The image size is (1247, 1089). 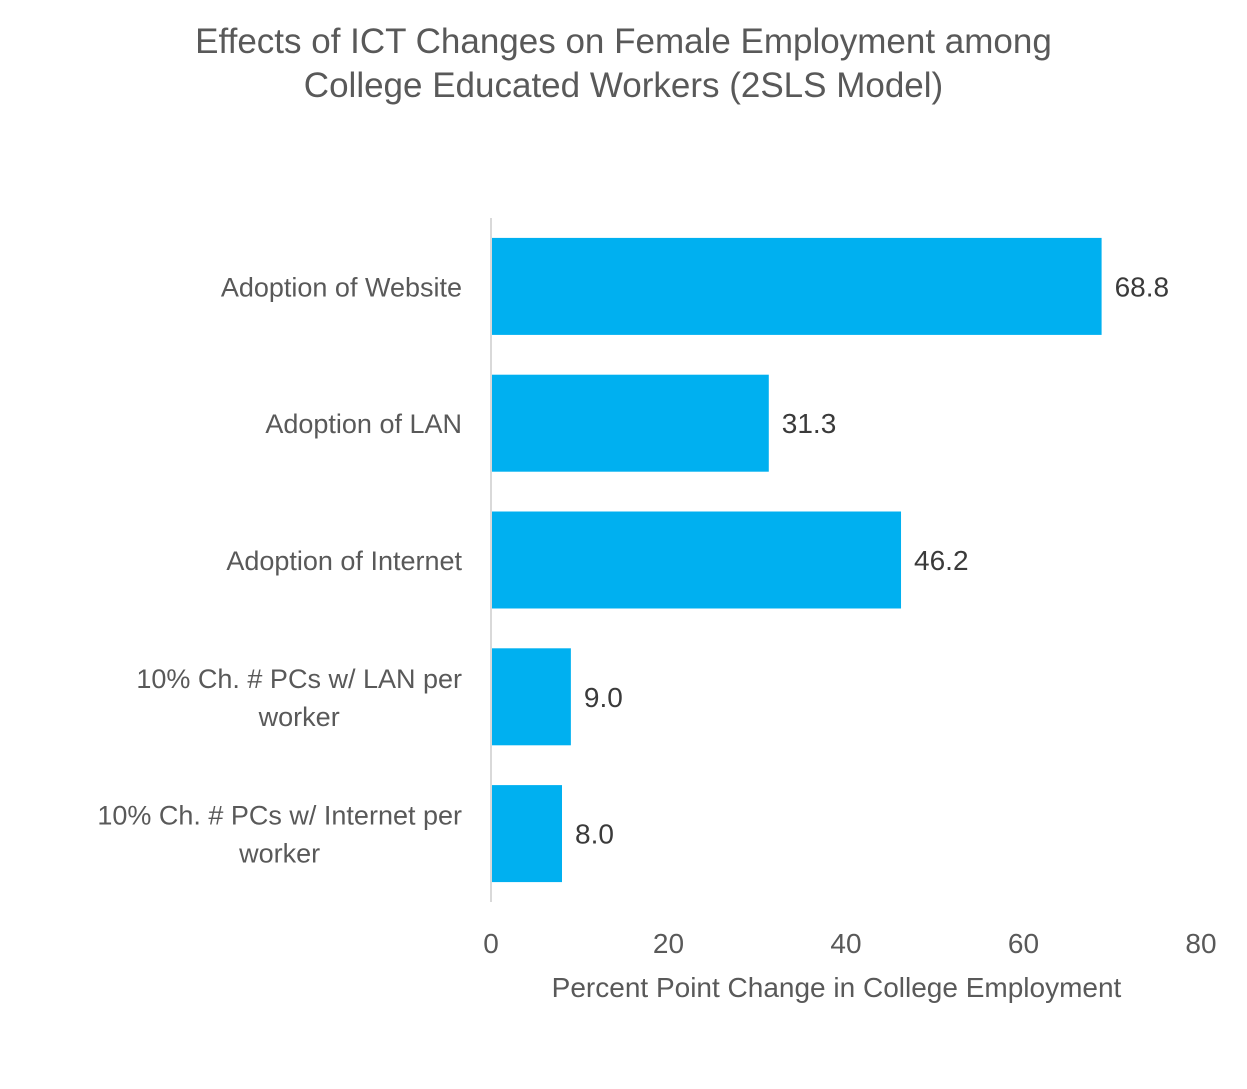 What do you see at coordinates (299, 698) in the screenshot?
I see `category-label-3: 10% Ch. # PCs w/ LAN per worker` at bounding box center [299, 698].